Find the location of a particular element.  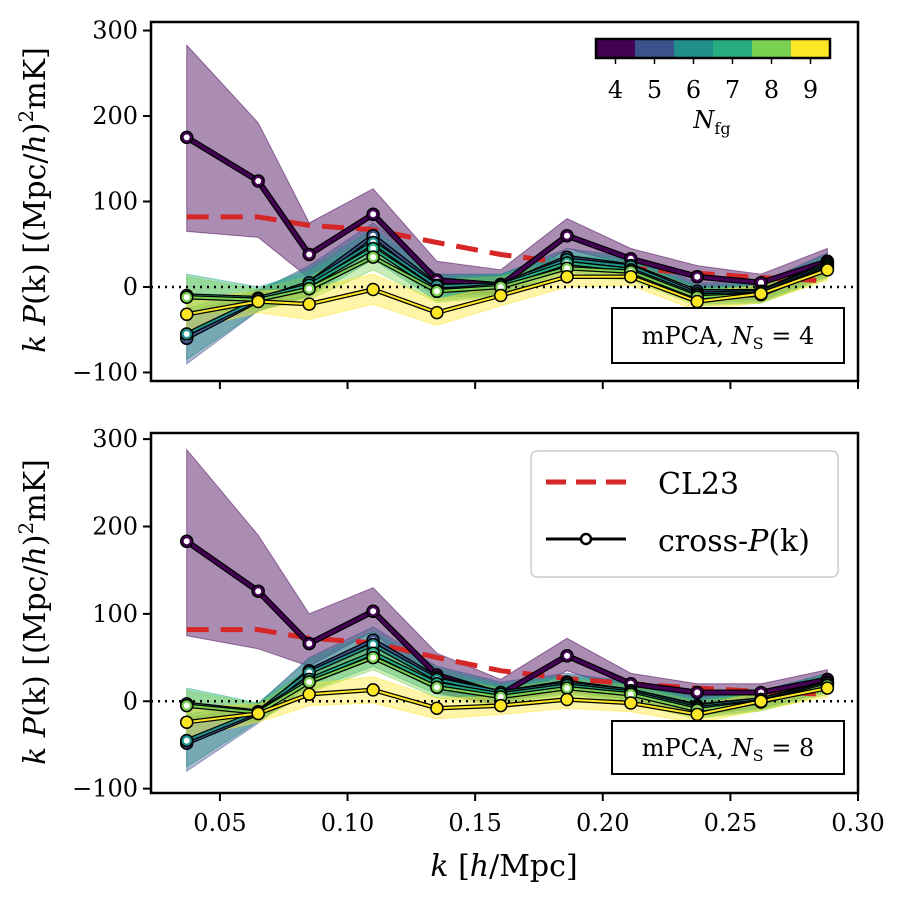

colorbar-frame is located at coordinates (713, 48).